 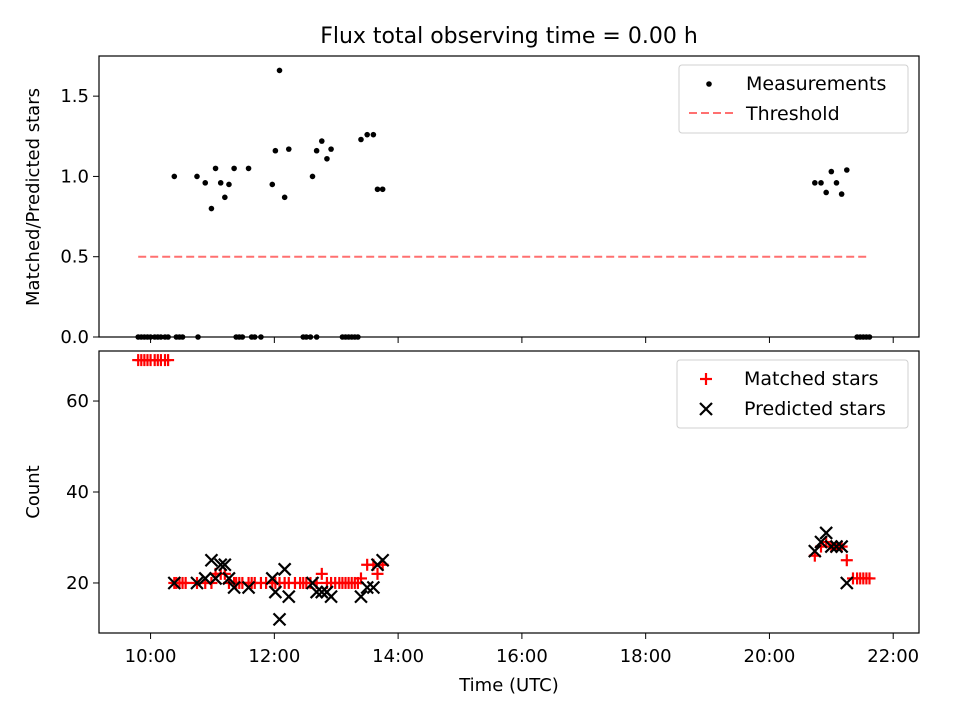 I want to click on x-tick-label: 18:00, so click(x=646, y=656).